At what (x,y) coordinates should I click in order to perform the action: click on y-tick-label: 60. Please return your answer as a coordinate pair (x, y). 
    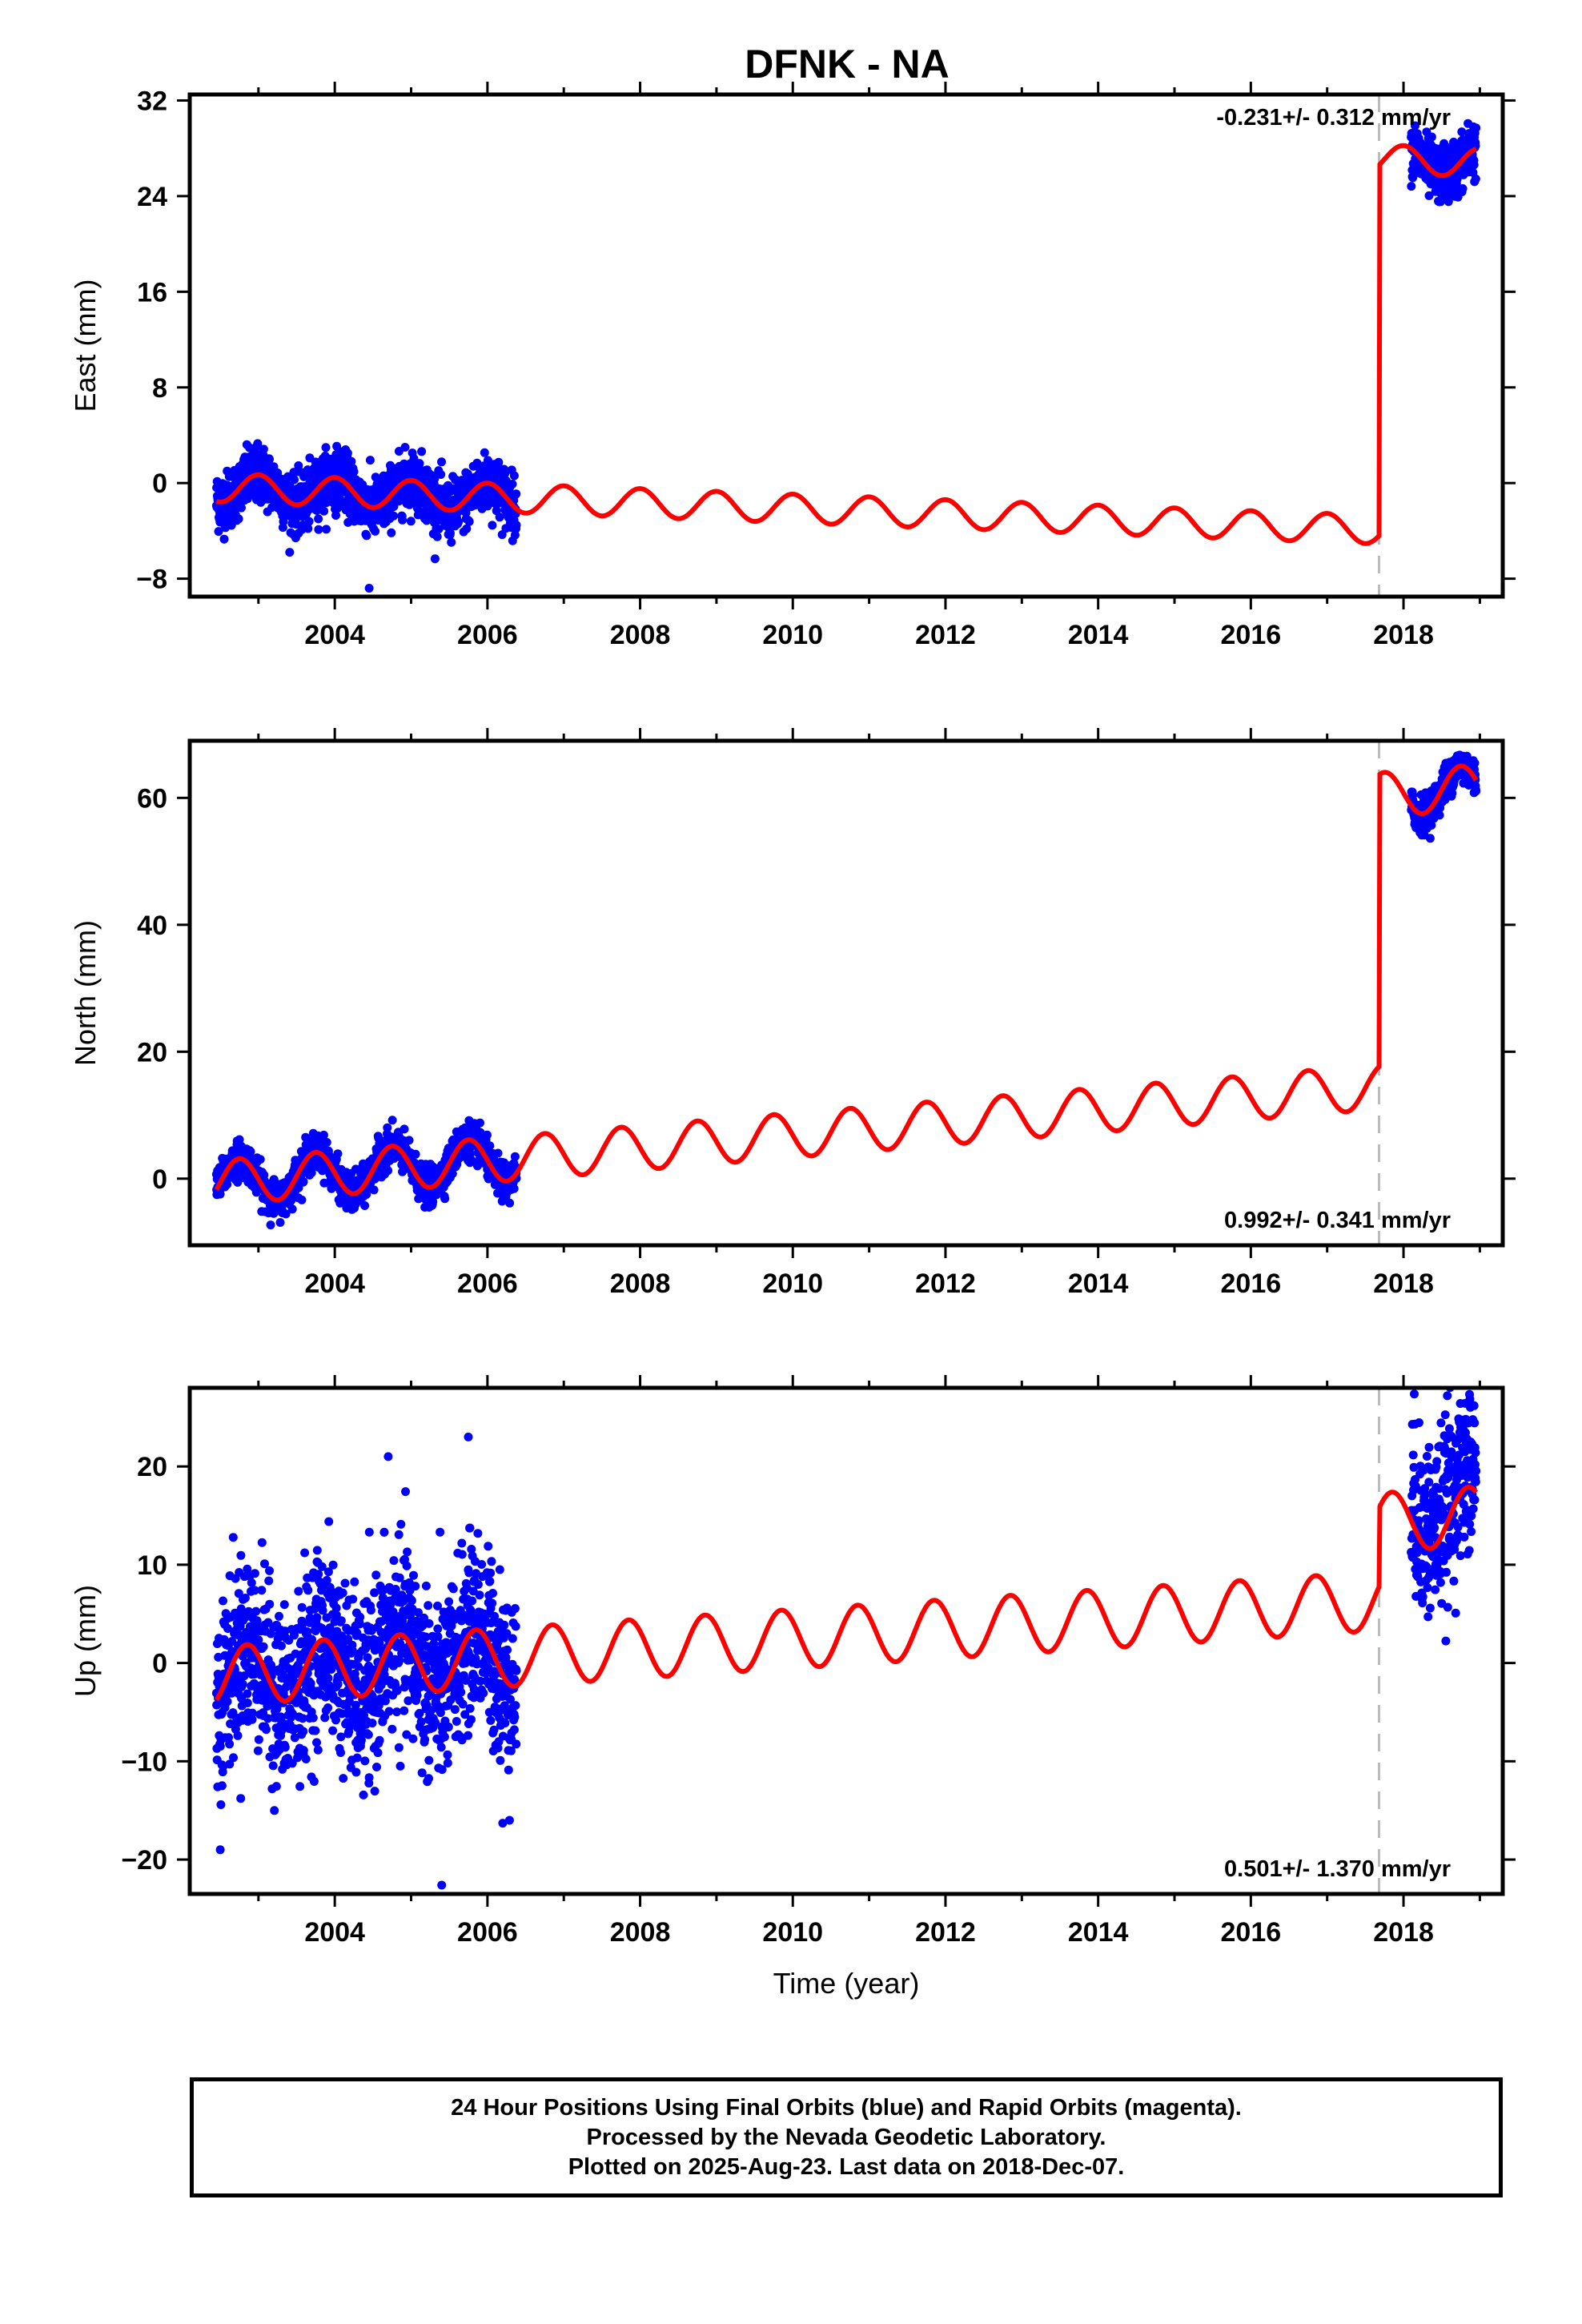
    Looking at the image, I should click on (152, 799).